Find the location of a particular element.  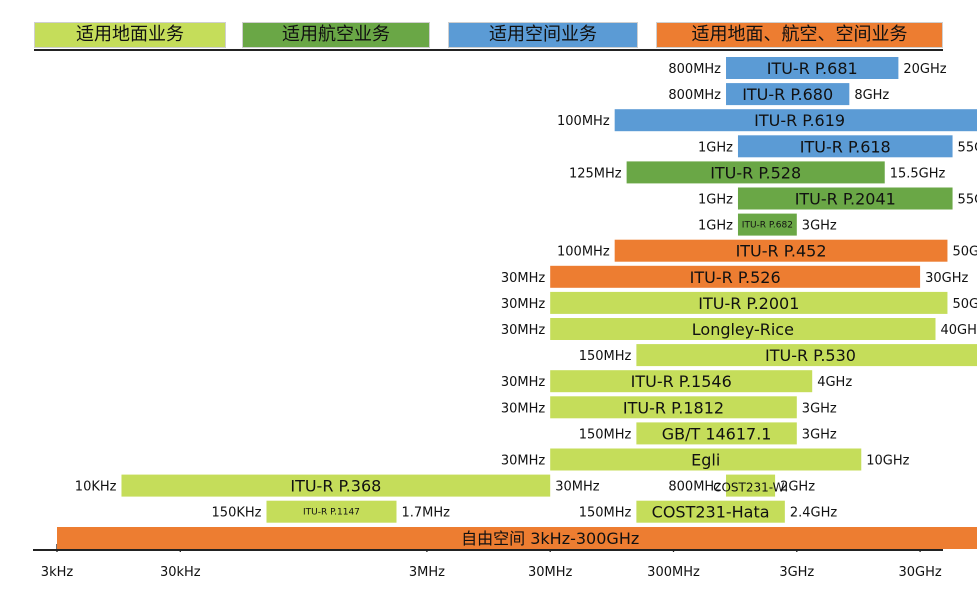

range-end-label: 15.5GHz is located at coordinates (918, 173).